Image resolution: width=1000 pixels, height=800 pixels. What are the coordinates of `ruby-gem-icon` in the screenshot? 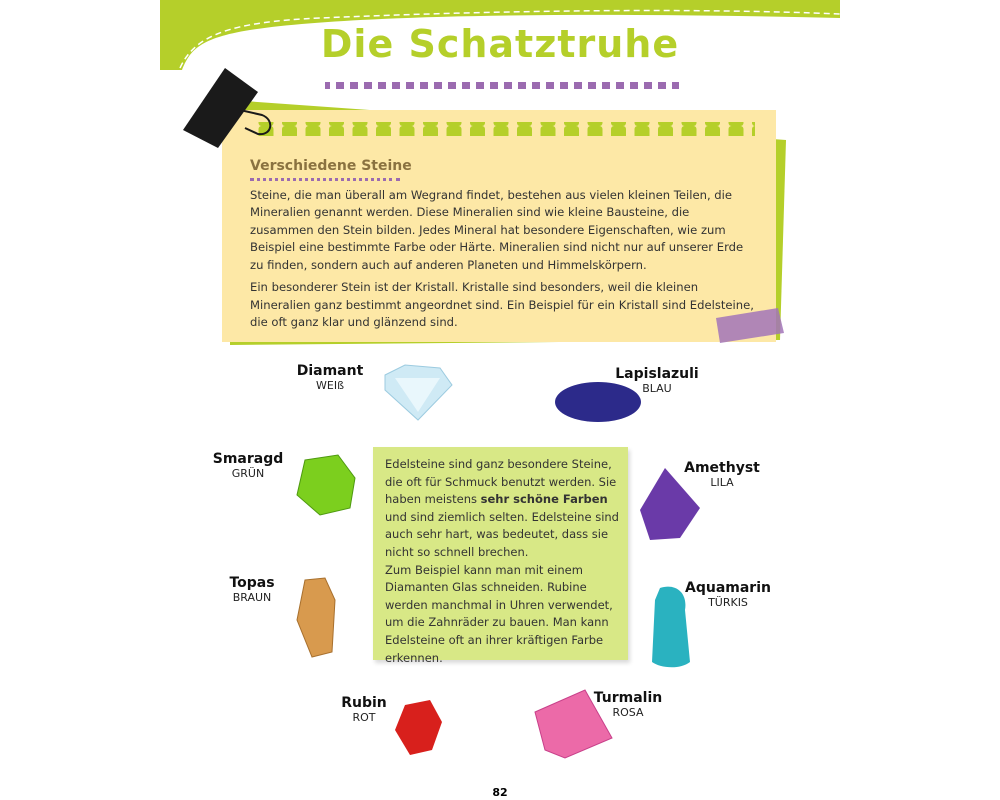 It's located at (418, 727).